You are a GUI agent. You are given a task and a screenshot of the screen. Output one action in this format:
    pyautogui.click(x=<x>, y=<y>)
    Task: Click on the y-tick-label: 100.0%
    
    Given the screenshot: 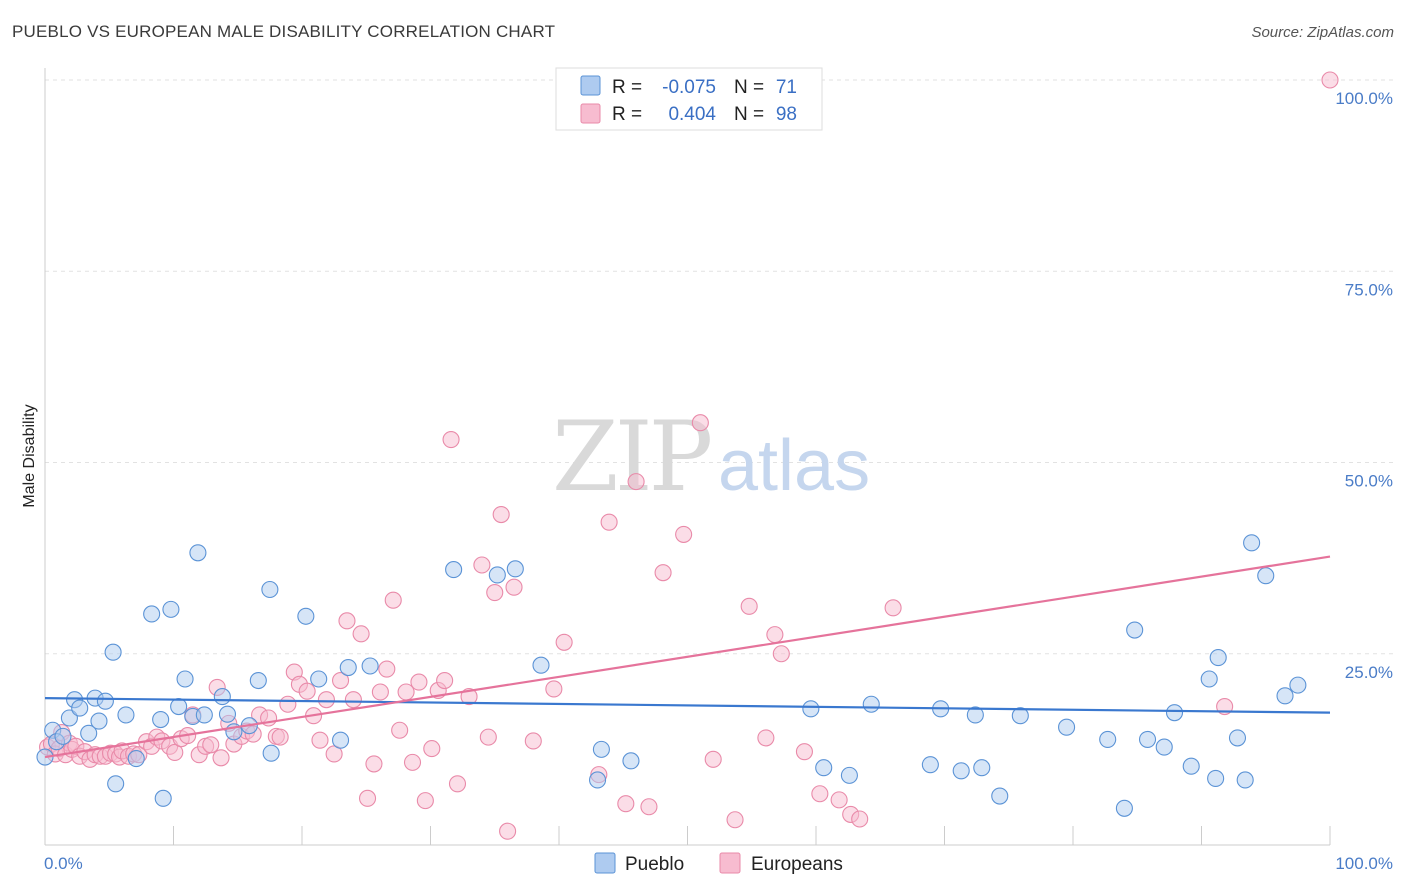 What is the action you would take?
    pyautogui.click(x=1364, y=98)
    